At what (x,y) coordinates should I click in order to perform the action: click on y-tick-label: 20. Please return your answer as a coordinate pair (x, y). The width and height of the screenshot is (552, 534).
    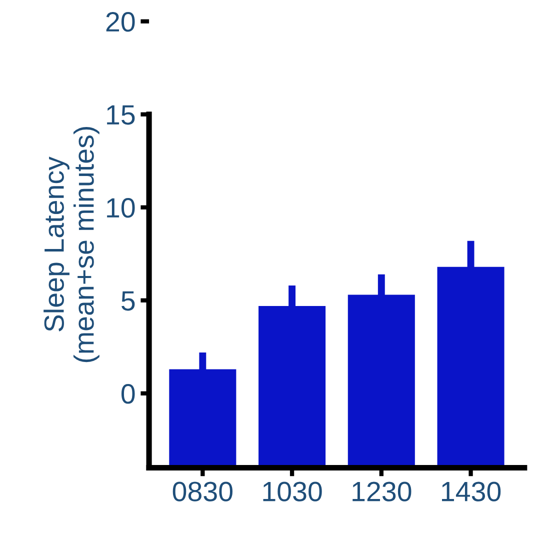
    Looking at the image, I should click on (120, 22).